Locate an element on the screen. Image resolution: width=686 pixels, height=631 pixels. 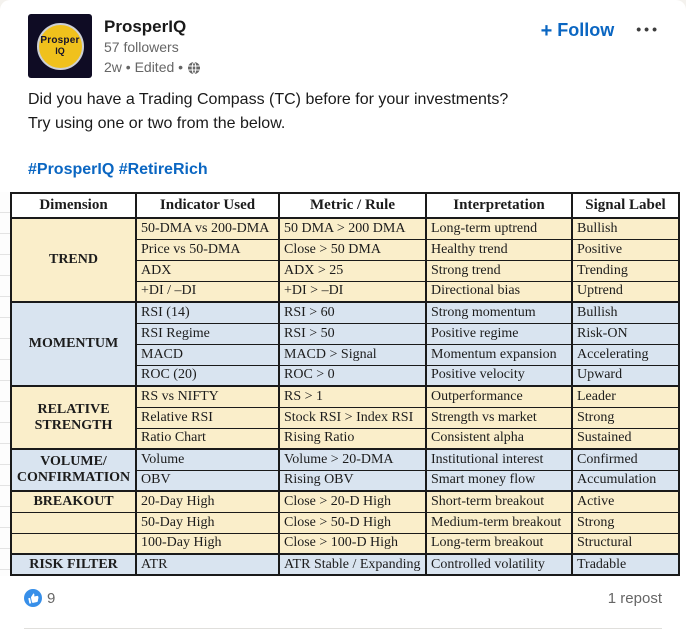
table-cell: +DI > –DI is located at coordinates (352, 291).